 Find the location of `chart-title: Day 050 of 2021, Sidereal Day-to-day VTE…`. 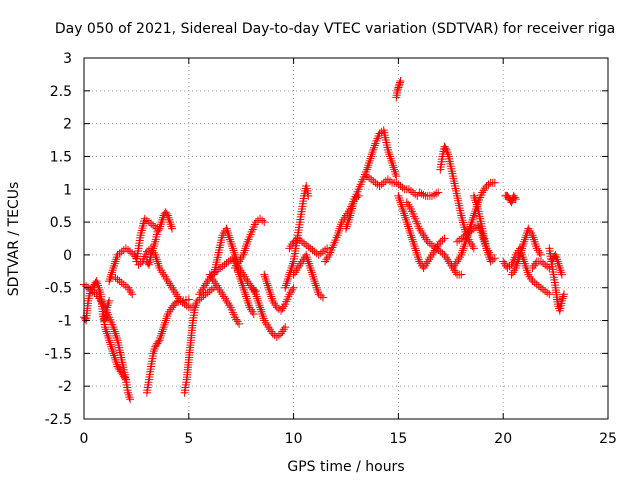

chart-title: Day 050 of 2021, Sidereal Day-to-day VTE… is located at coordinates (335, 29).